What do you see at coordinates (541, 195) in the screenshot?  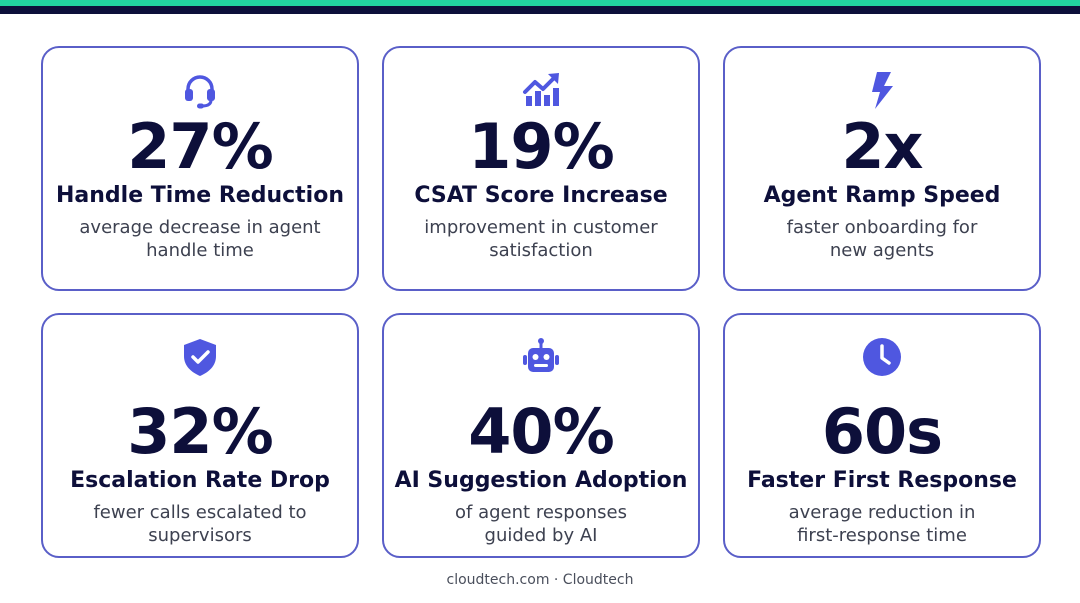 I see `stat-title: CSAT Score Increase` at bounding box center [541, 195].